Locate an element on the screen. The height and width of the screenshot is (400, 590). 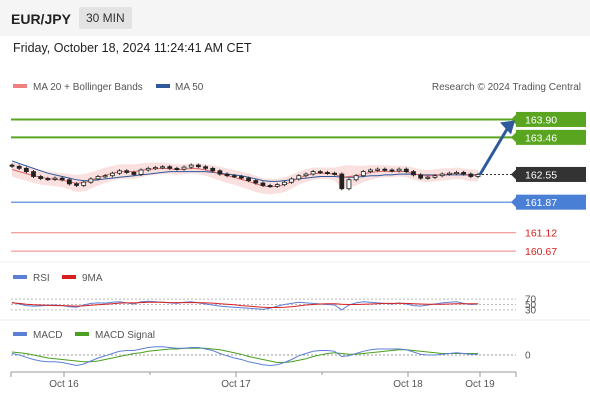
level-label-160.67: 160.67 is located at coordinates (541, 252).